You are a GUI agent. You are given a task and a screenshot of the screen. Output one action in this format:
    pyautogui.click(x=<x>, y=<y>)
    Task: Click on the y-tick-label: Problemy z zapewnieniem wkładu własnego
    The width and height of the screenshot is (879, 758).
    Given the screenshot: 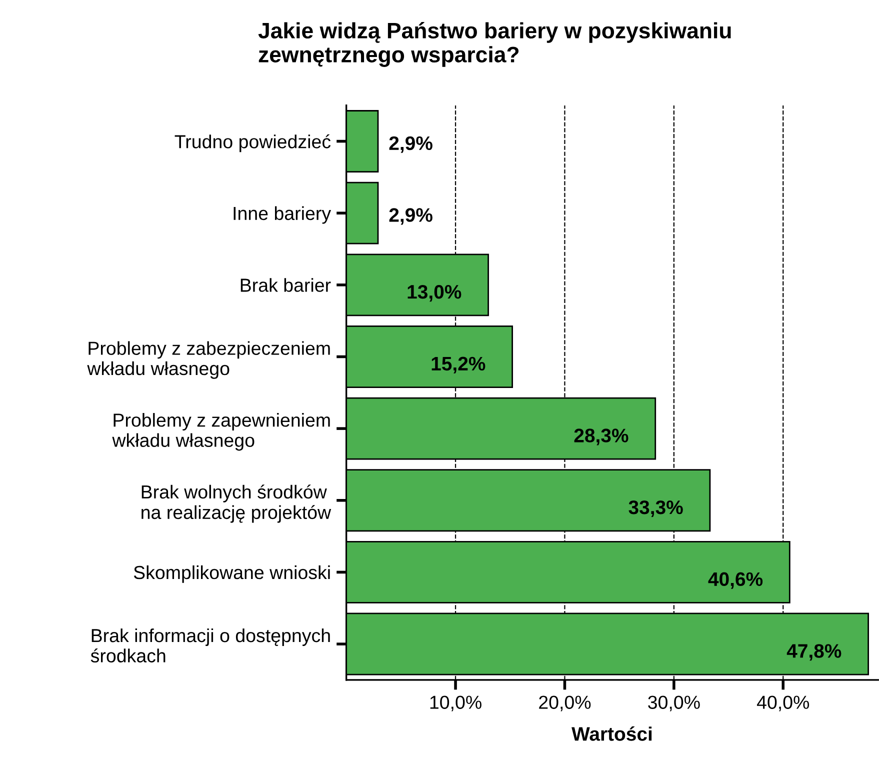 What is the action you would take?
    pyautogui.click(x=221, y=432)
    